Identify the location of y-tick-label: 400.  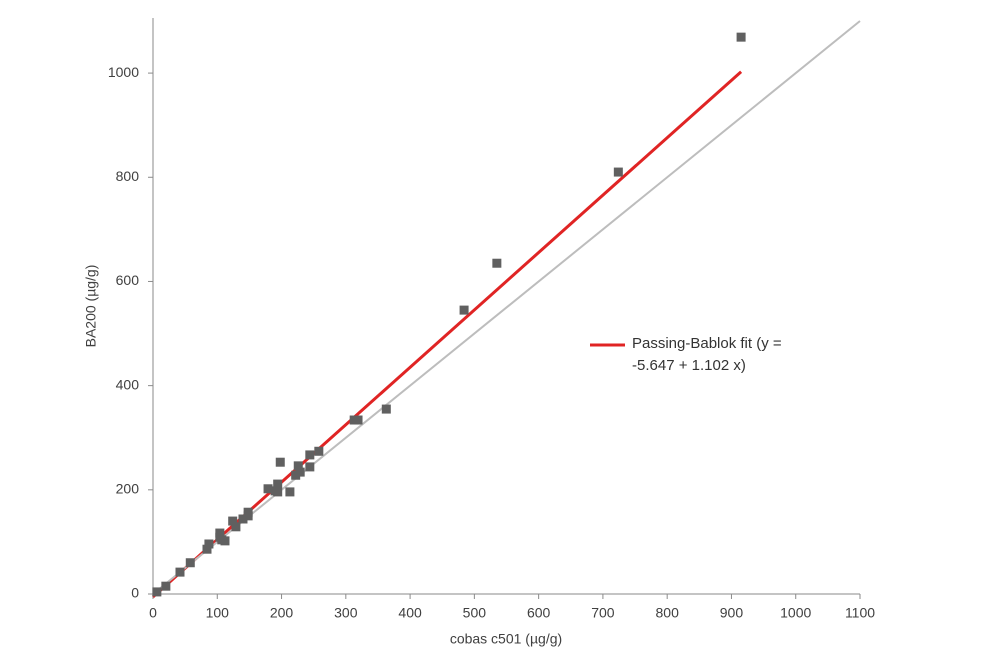
(128, 384).